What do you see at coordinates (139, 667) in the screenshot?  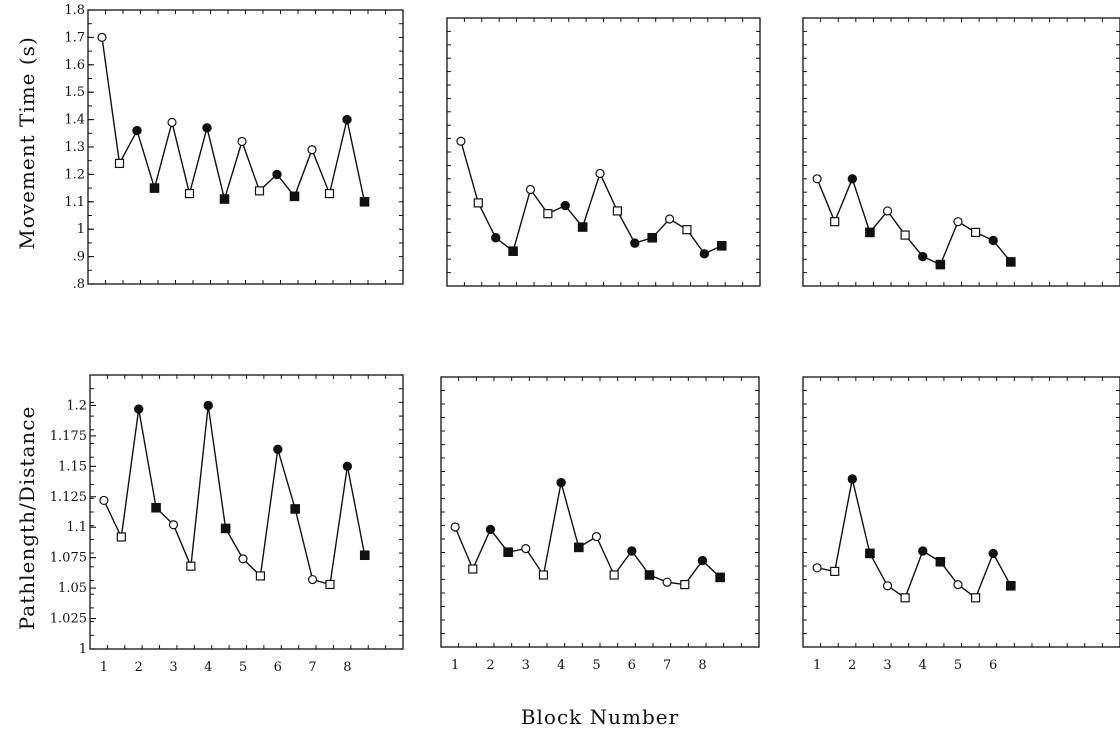 I see `x-tick-label: 2` at bounding box center [139, 667].